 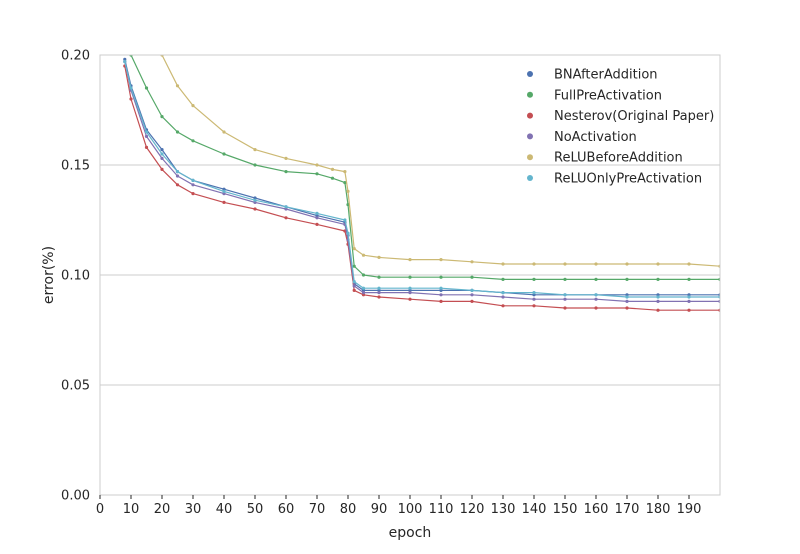 What do you see at coordinates (689, 509) in the screenshot?
I see `x-tick-label: 190` at bounding box center [689, 509].